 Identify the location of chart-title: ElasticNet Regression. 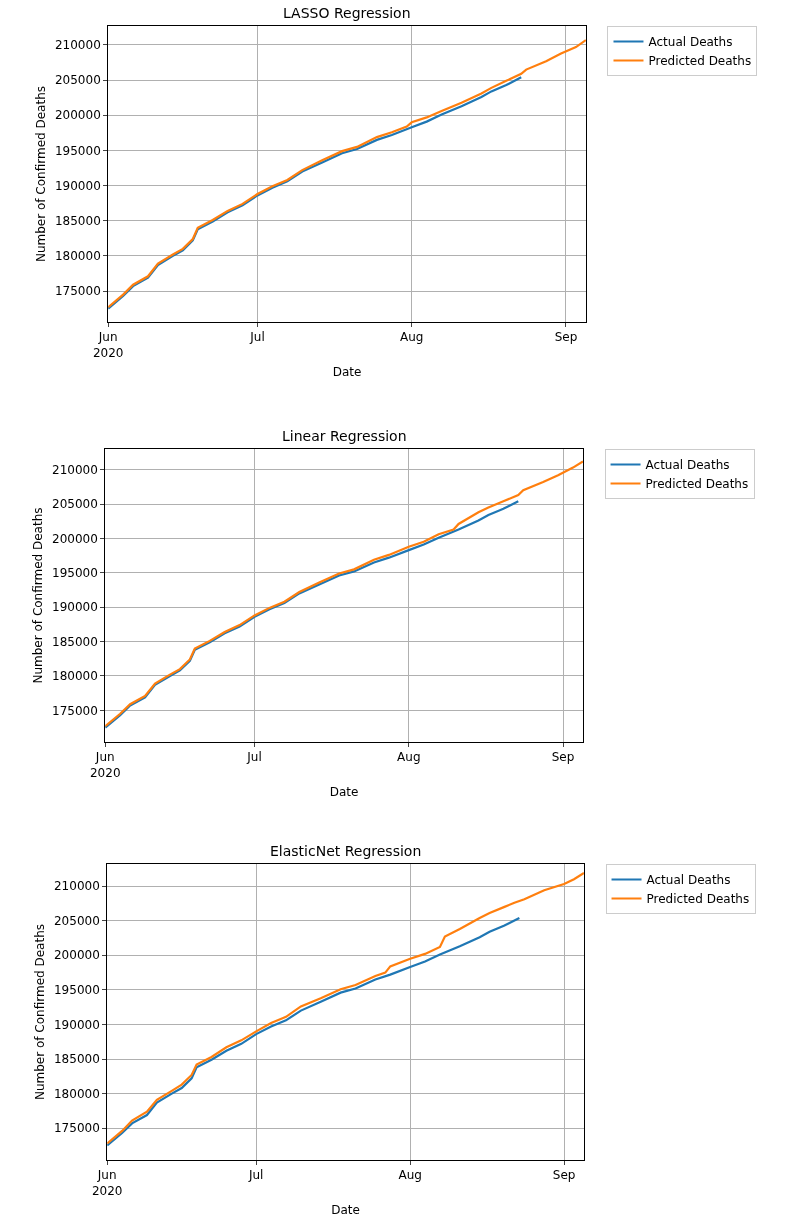
(346, 851).